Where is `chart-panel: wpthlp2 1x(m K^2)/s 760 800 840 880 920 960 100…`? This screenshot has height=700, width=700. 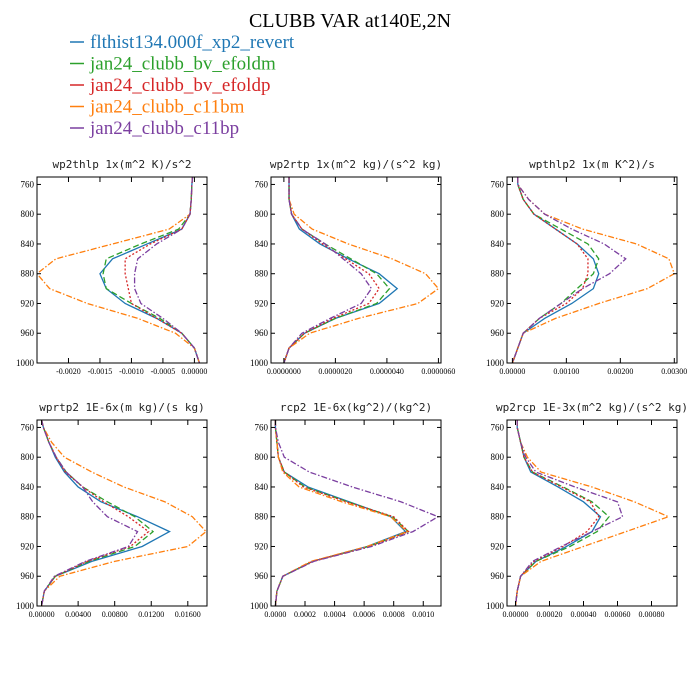
chart-panel: wpthlp2 1x(m K^2)/s 760 800 840 880 920 960 100… is located at coordinates (586, 267).